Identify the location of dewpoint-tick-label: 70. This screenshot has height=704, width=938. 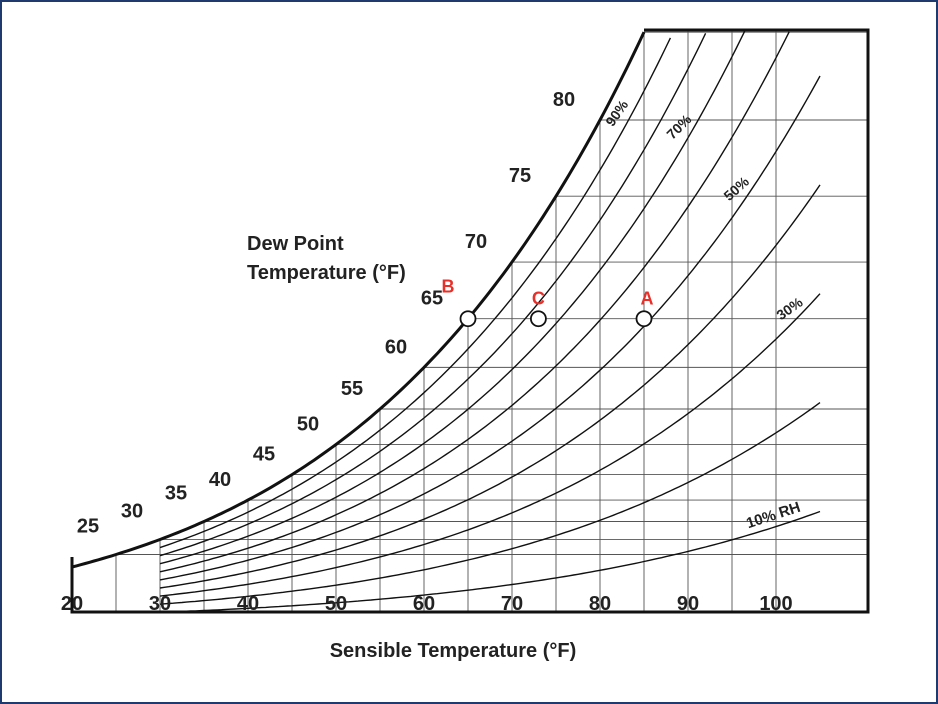
(476, 242).